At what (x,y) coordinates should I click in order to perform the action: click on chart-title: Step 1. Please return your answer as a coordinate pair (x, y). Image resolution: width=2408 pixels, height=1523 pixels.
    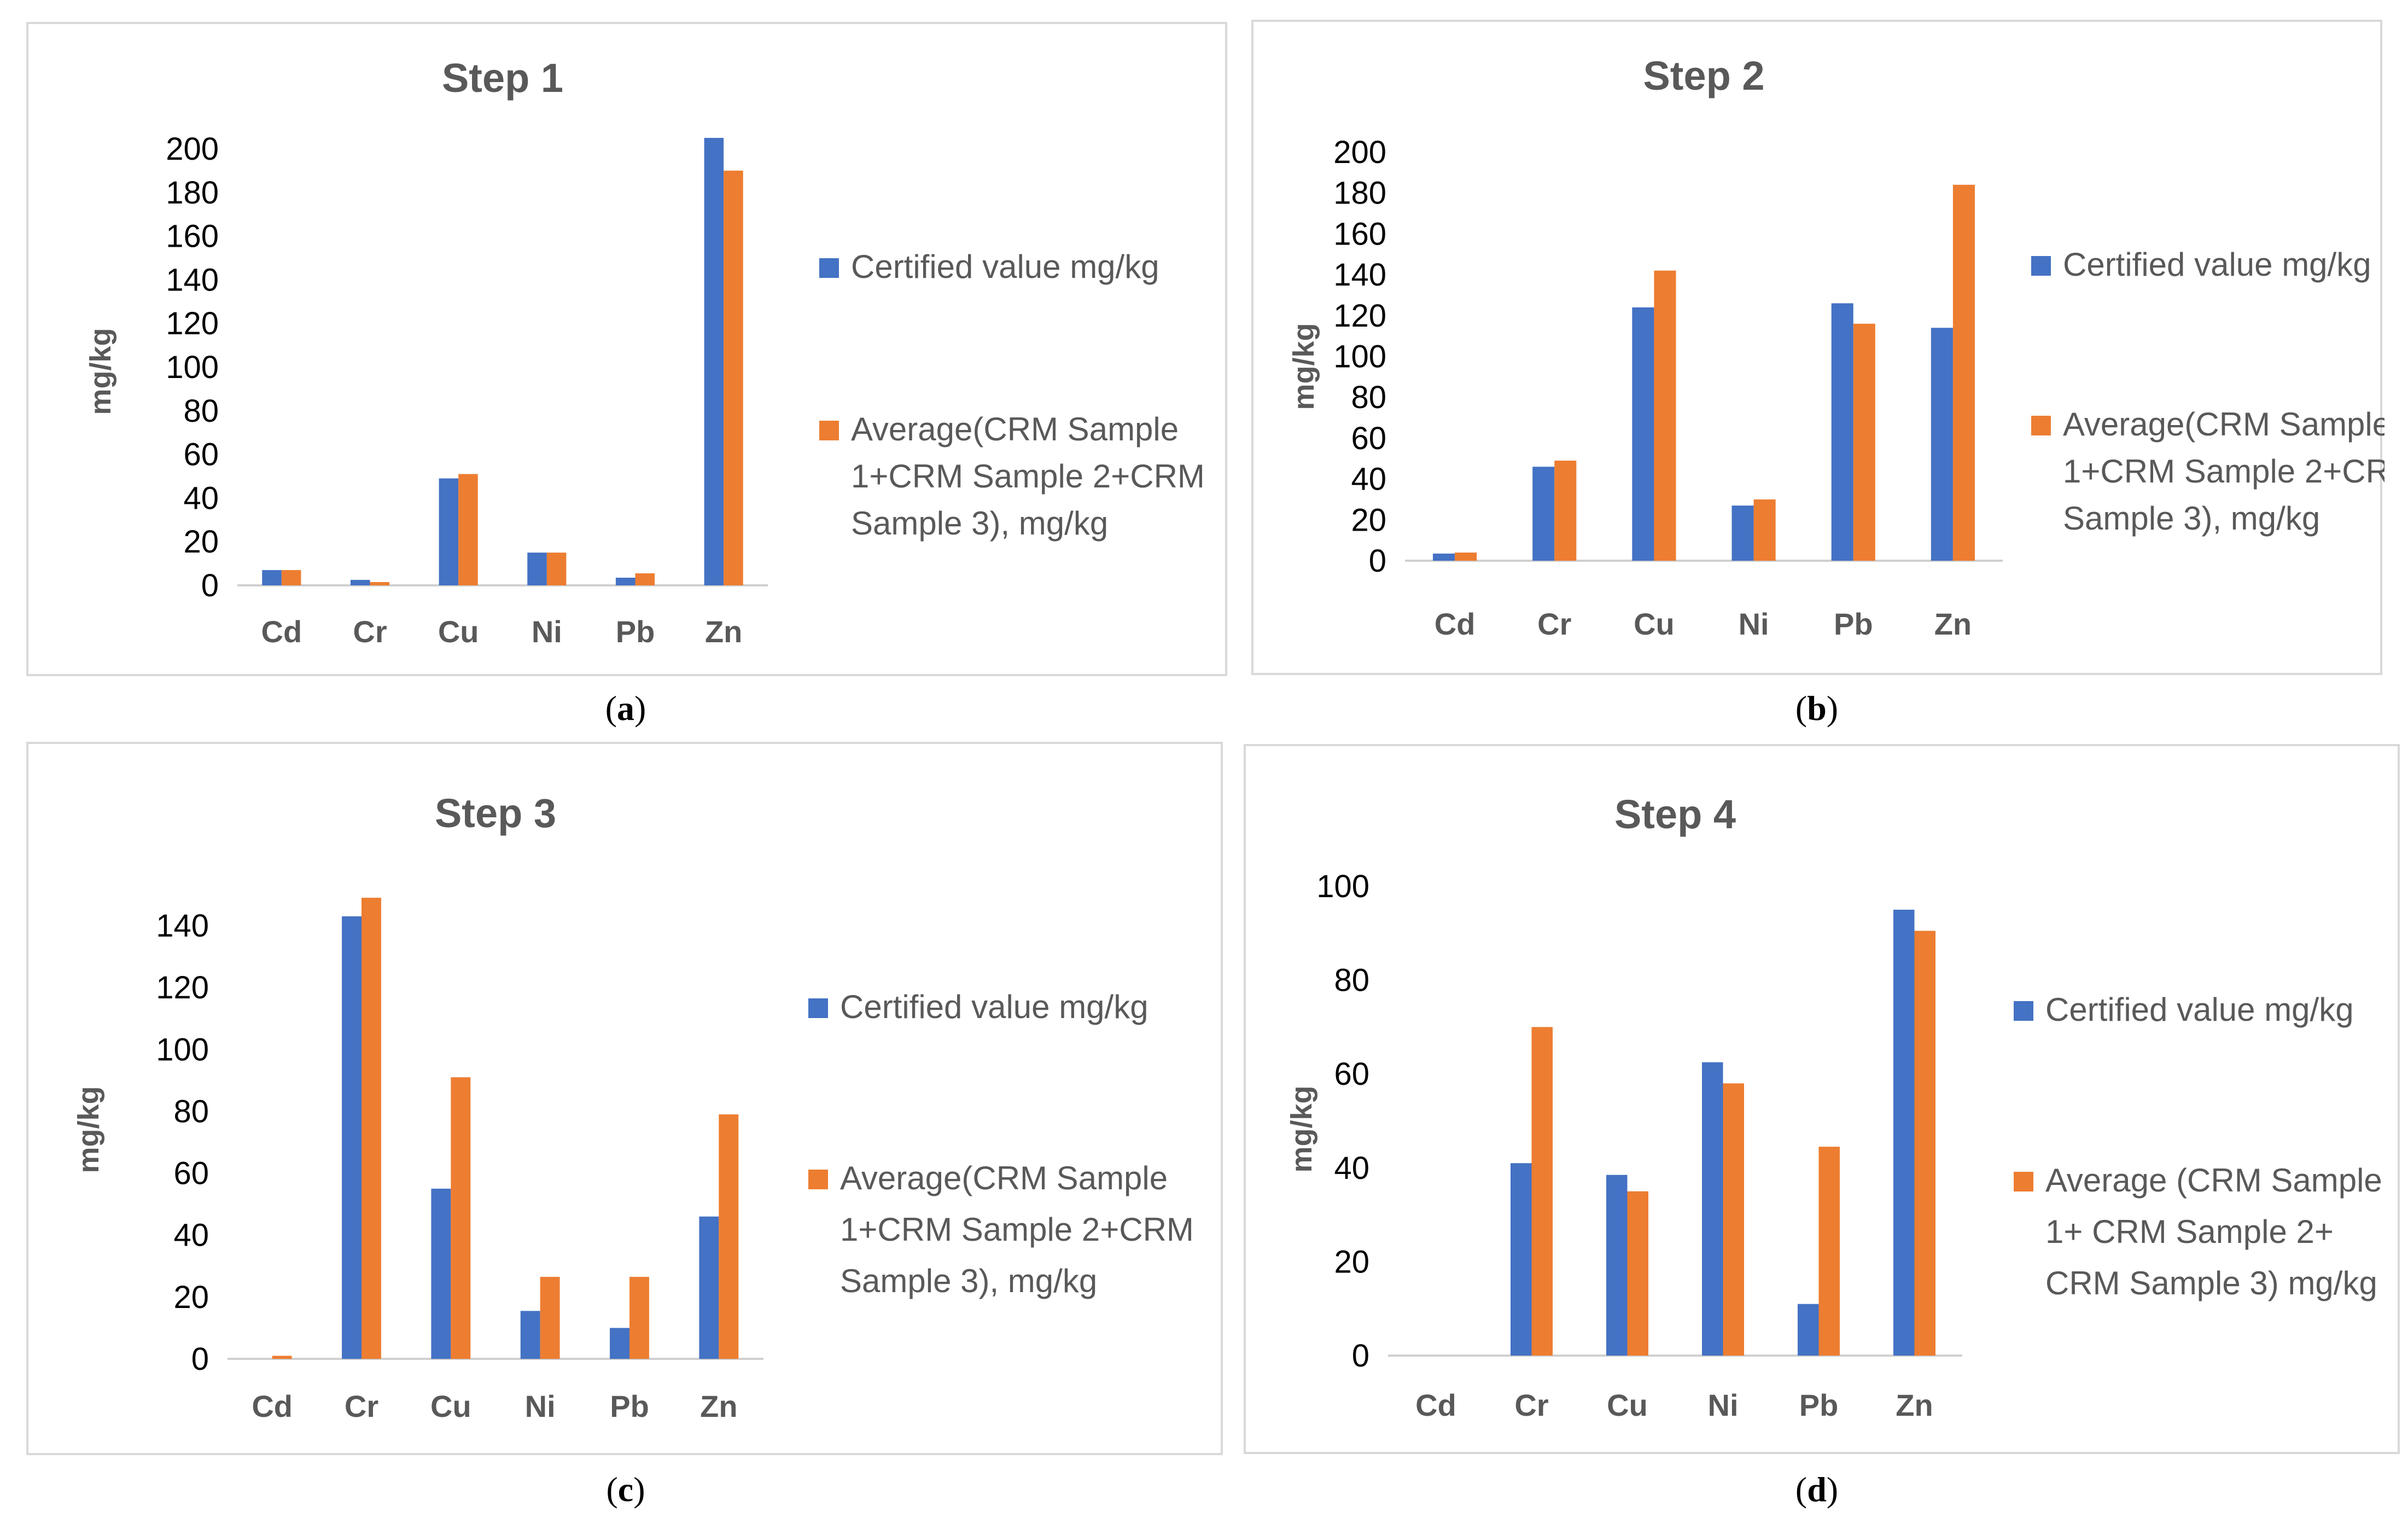
    Looking at the image, I should click on (502, 78).